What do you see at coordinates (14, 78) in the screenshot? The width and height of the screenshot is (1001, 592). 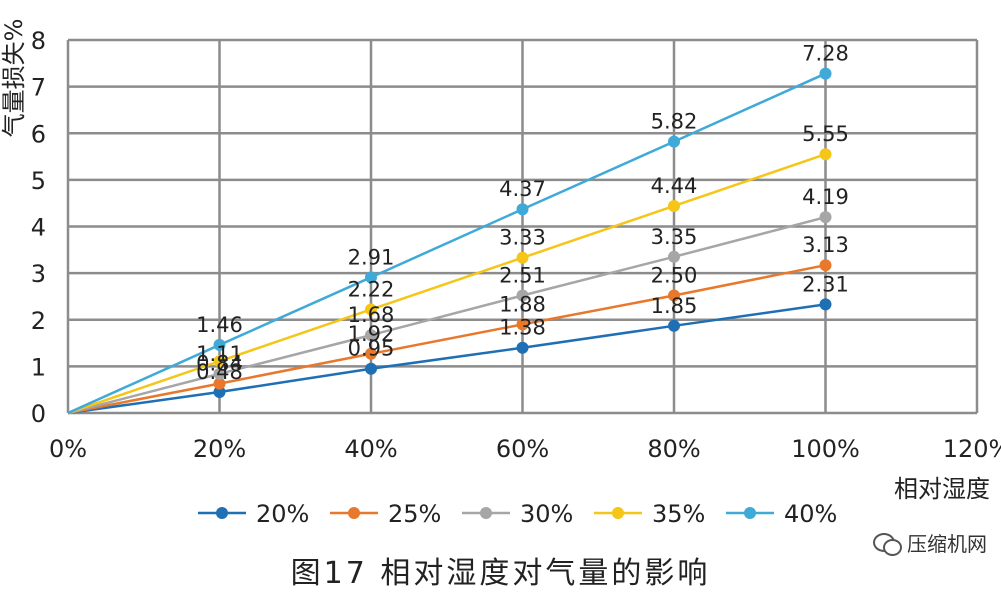 I see `y-axis-title: 气量损失%` at bounding box center [14, 78].